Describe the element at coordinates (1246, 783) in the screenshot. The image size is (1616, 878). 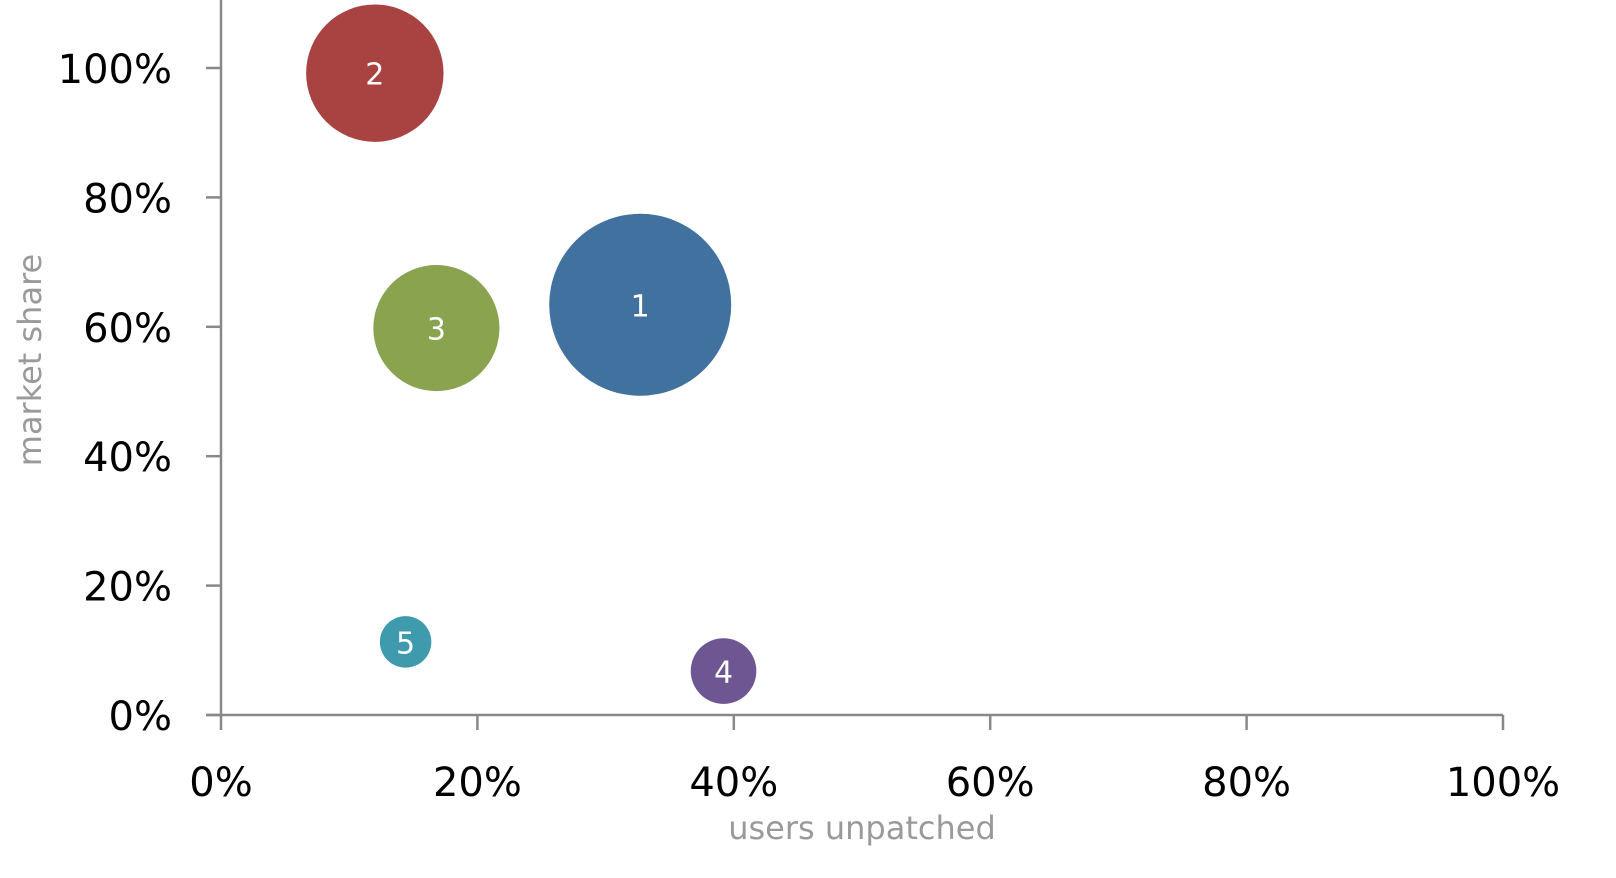
I see `x-tick-label: 80%` at that location.